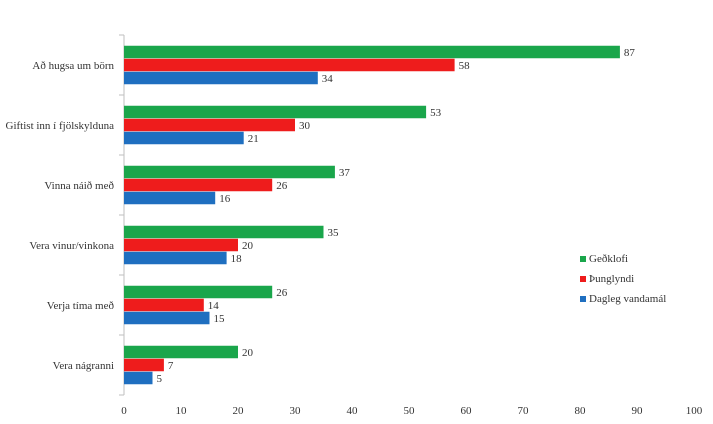  What do you see at coordinates (467, 411) in the screenshot?
I see `x-tick-label: 60` at bounding box center [467, 411].